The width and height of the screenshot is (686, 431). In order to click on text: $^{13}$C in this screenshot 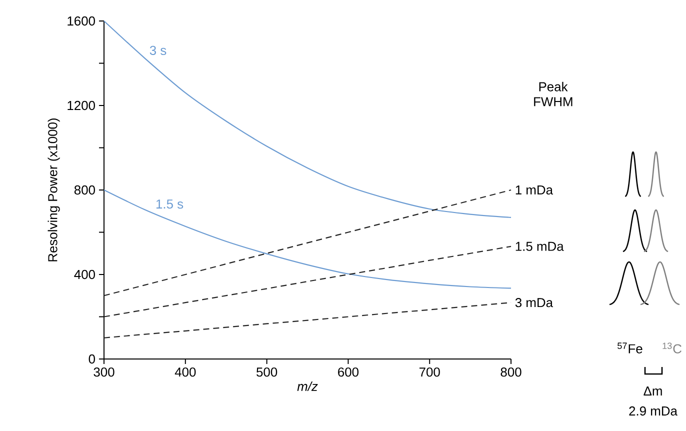, I will do `click(672, 348)`.